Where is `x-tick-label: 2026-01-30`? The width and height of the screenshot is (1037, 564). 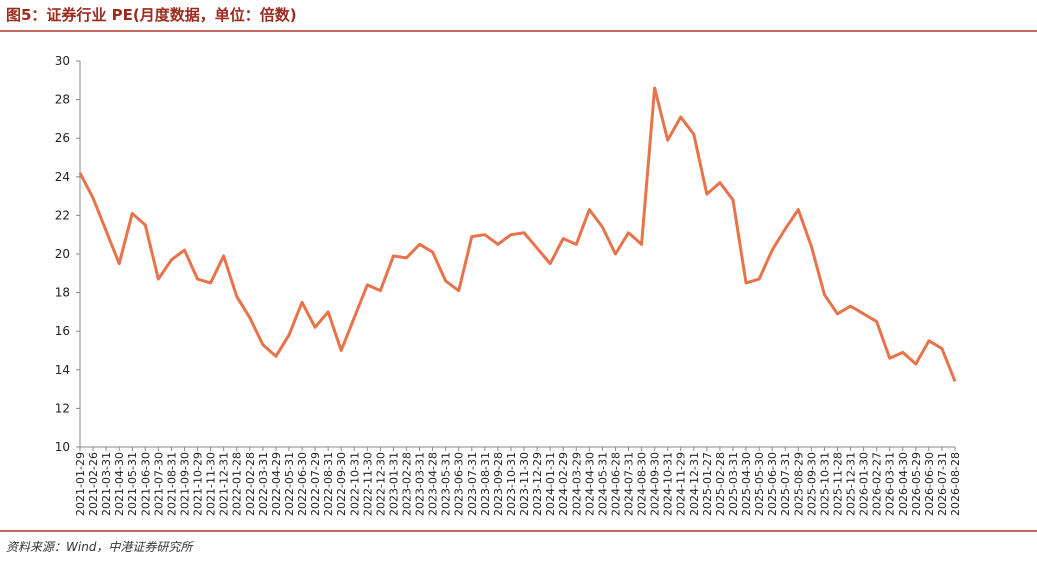
x-tick-label: 2026-01-30 is located at coordinates (864, 484).